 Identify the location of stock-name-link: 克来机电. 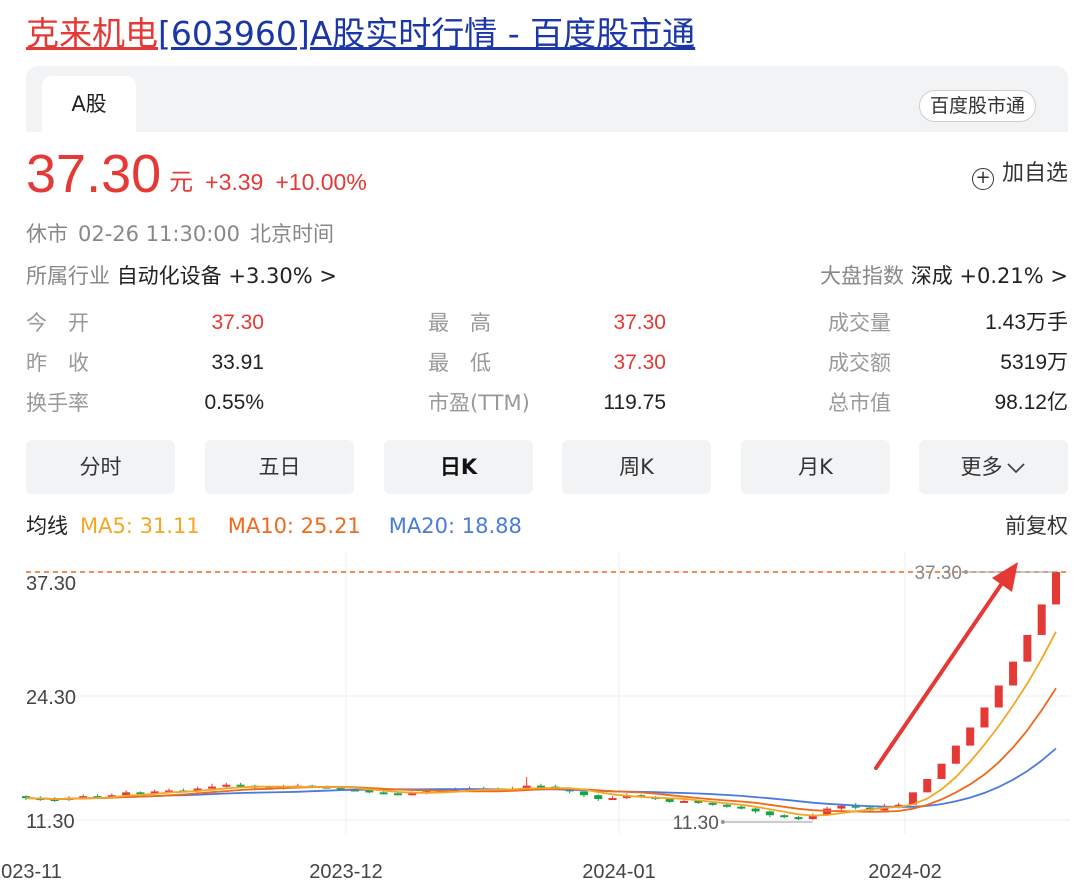
(92, 33).